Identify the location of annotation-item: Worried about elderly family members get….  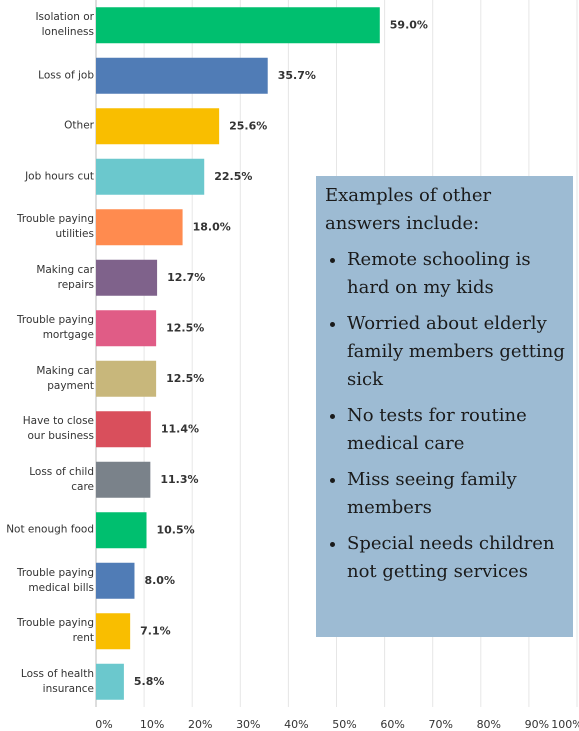
(456, 352).